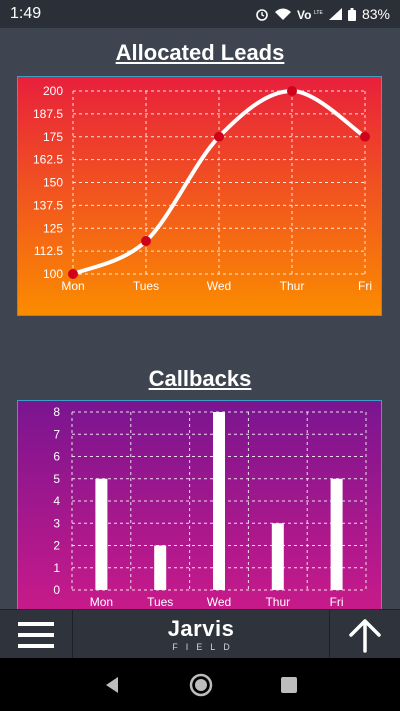 The width and height of the screenshot is (400, 711). I want to click on battery-icon, so click(351, 14).